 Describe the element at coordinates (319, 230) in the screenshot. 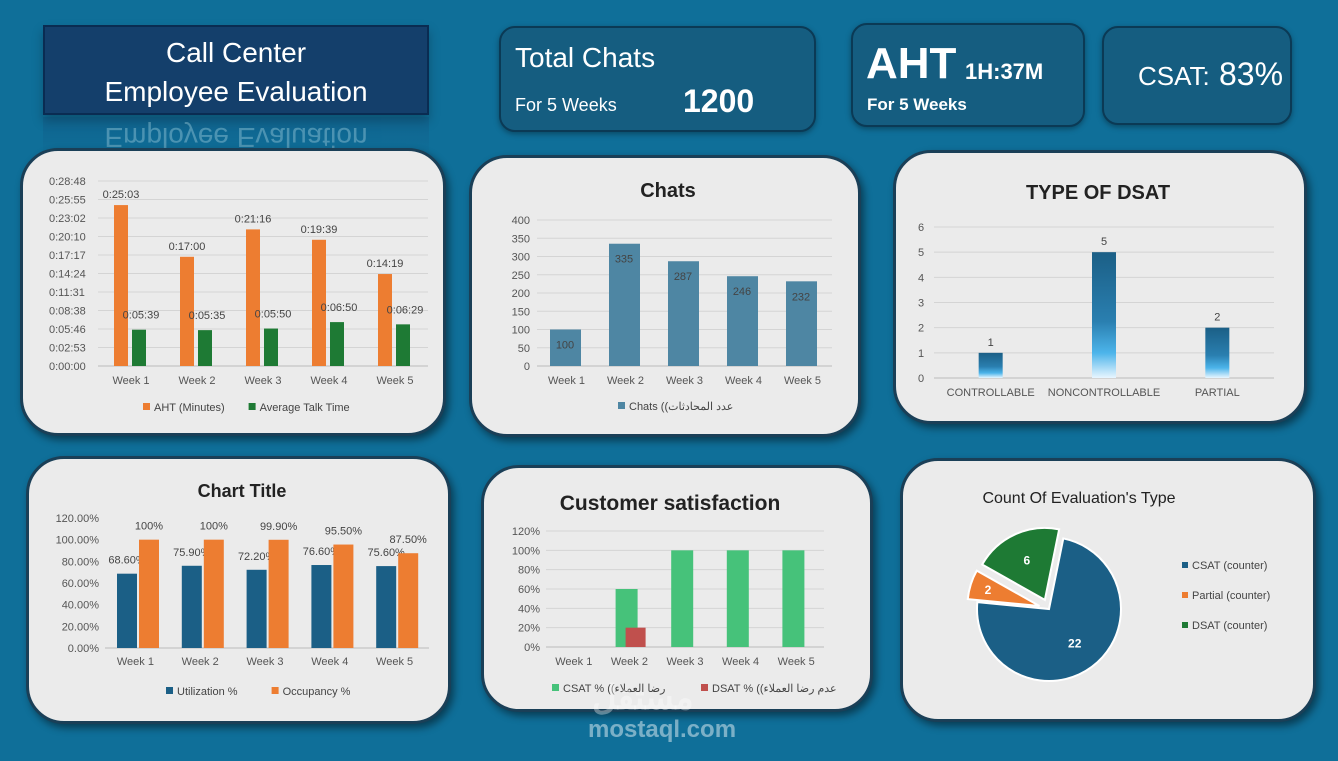

I see `data-label: 0:19:39` at that location.